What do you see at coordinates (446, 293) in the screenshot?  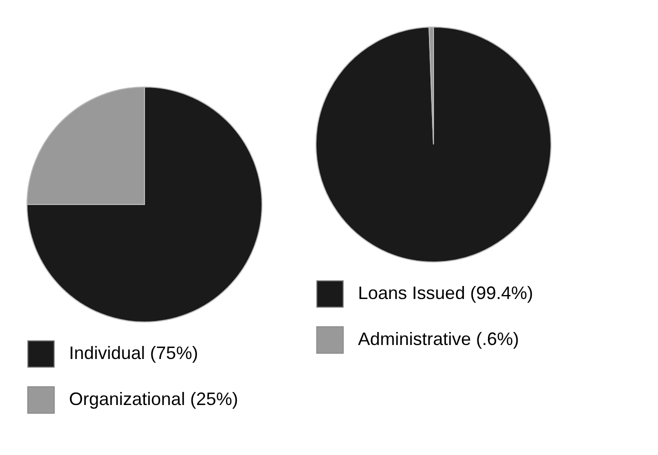 I see `legend-label: Loans Issued (99.4%)` at bounding box center [446, 293].